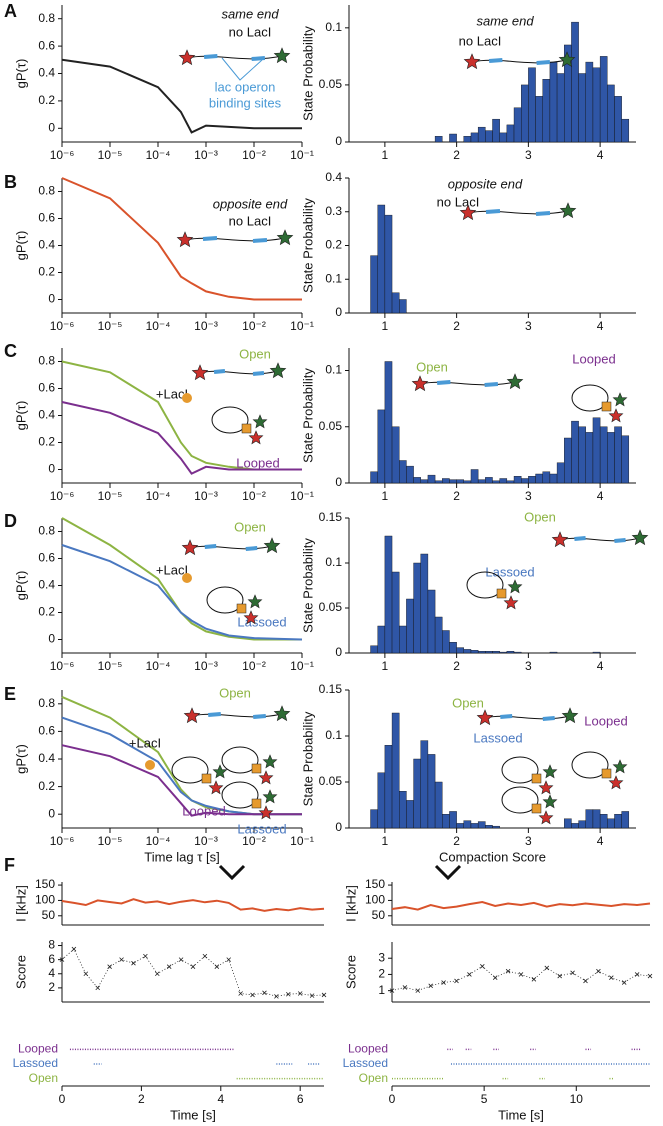 The image size is (663, 1126). What do you see at coordinates (577, 1099) in the screenshot?
I see `x-tick-label: 10` at bounding box center [577, 1099].